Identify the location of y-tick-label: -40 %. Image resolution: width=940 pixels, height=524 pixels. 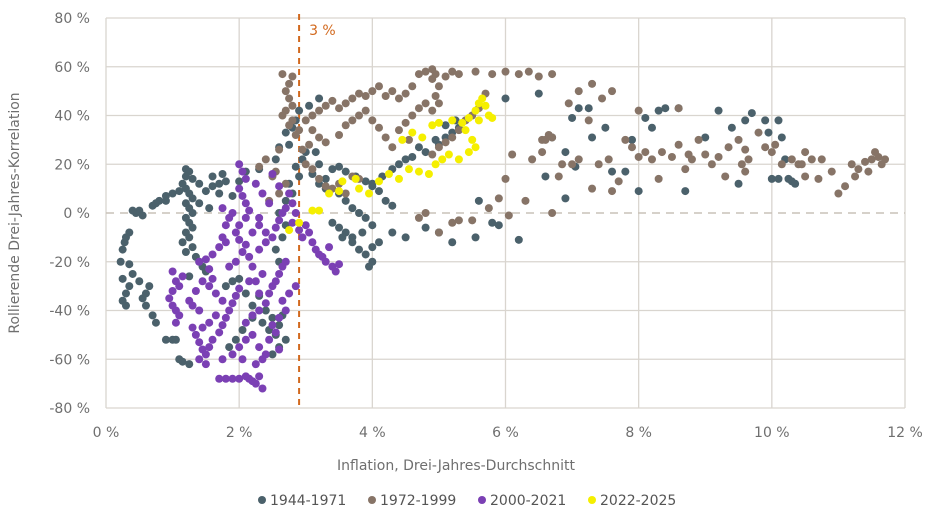
(69, 312).